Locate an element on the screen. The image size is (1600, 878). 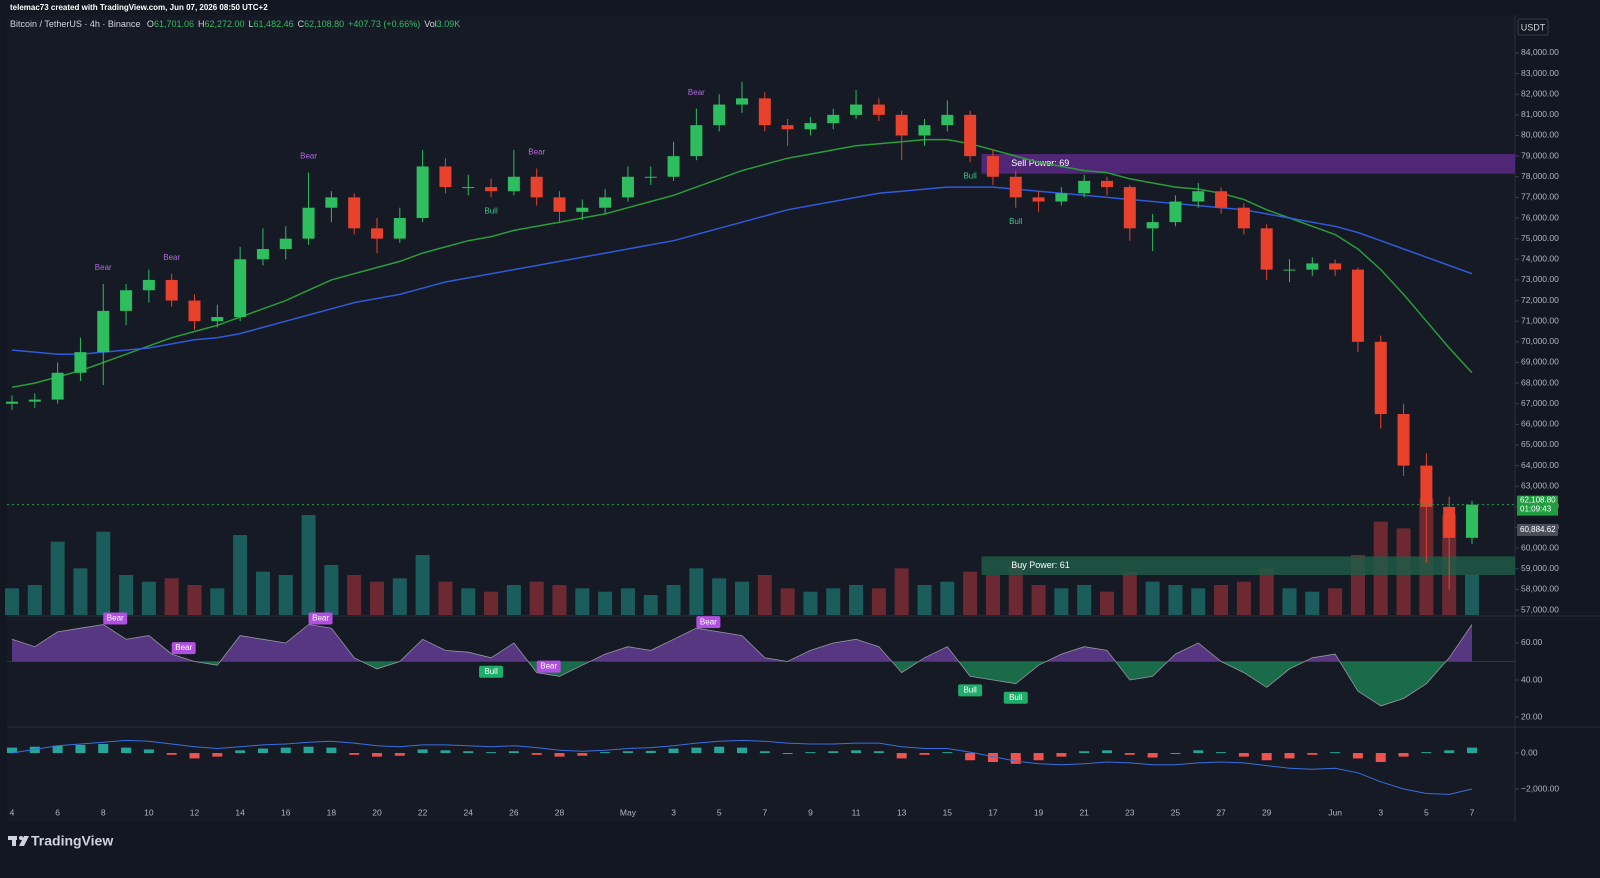
x-tick-label: 21 is located at coordinates (1084, 812).